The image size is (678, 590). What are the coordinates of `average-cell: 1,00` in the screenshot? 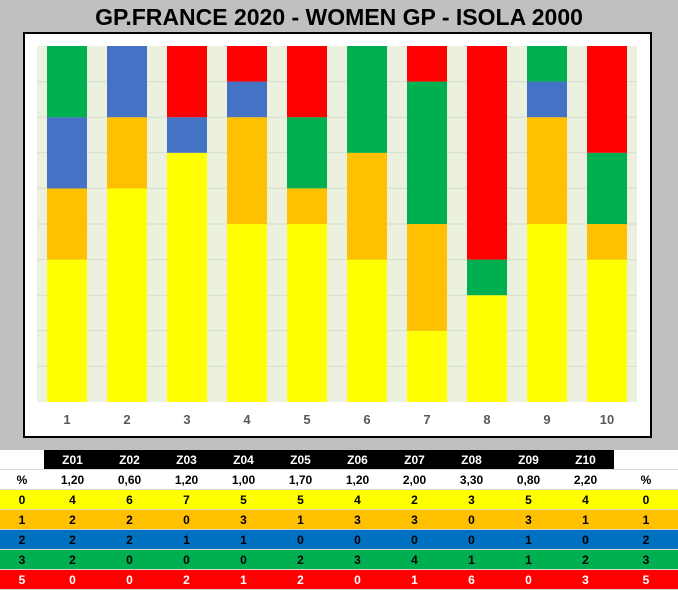 It's located at (243, 479).